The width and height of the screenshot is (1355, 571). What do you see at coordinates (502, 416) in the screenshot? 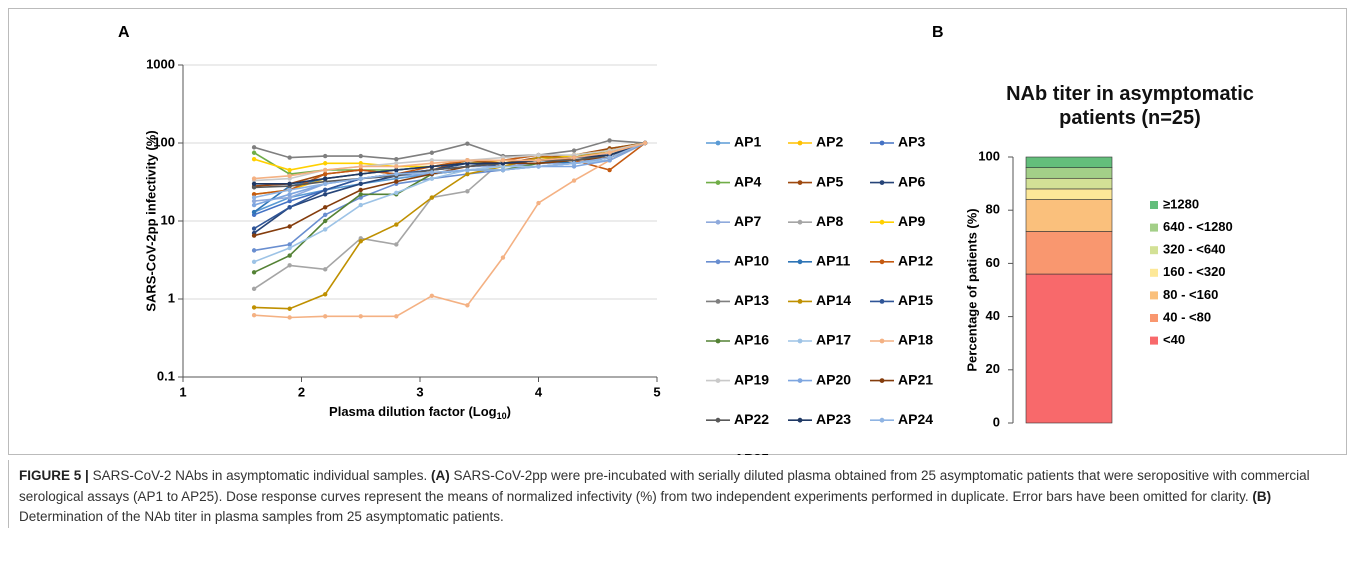
I see `x-axis-label-sub: 10` at bounding box center [502, 416].